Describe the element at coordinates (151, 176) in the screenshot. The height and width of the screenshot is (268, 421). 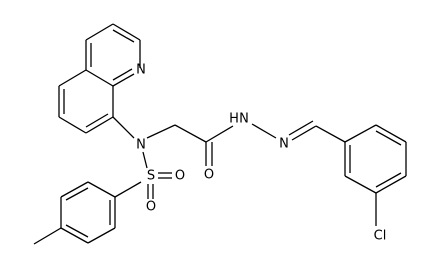
I see `atom-label: S` at that location.